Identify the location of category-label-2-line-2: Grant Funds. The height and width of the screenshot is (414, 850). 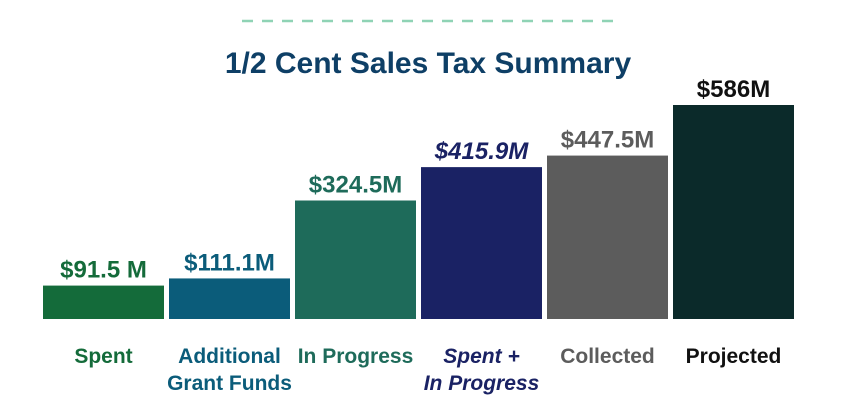
(229, 383).